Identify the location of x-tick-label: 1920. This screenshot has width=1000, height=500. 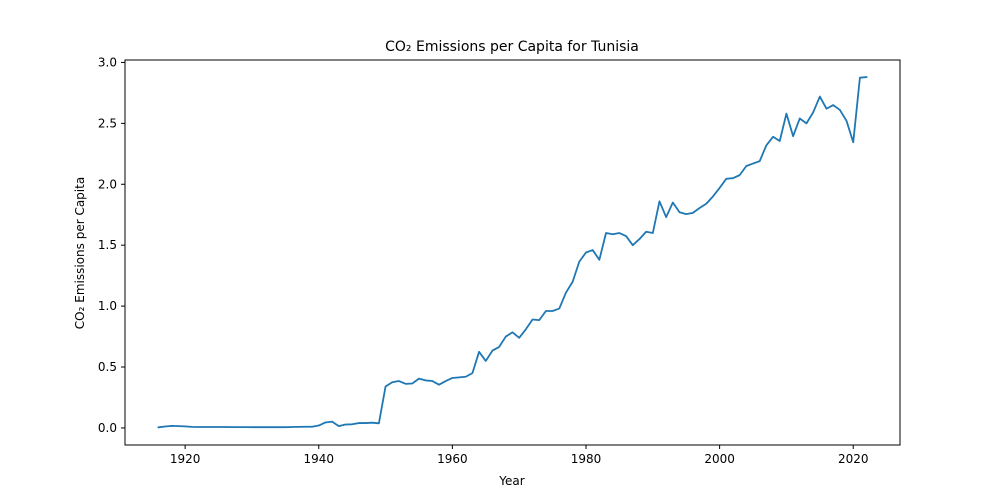
(185, 459).